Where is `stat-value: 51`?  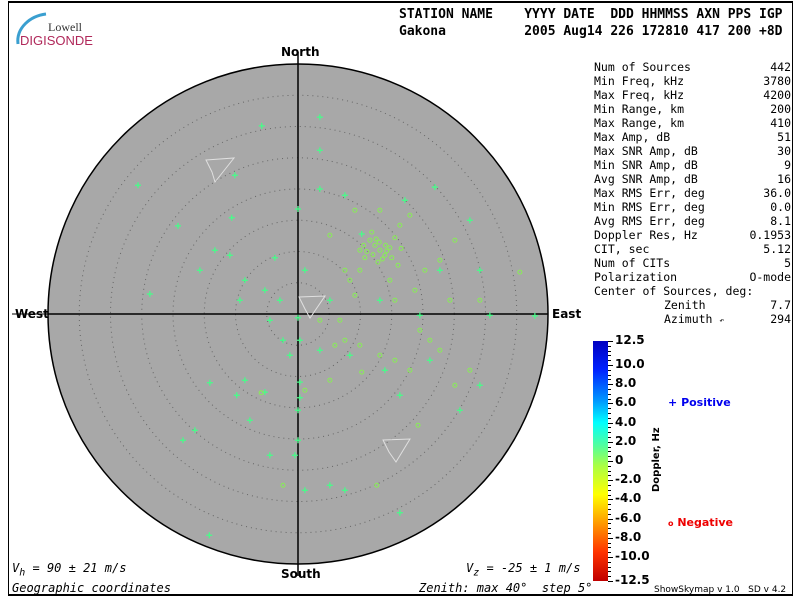
stat-value: 51 is located at coordinates (784, 137).